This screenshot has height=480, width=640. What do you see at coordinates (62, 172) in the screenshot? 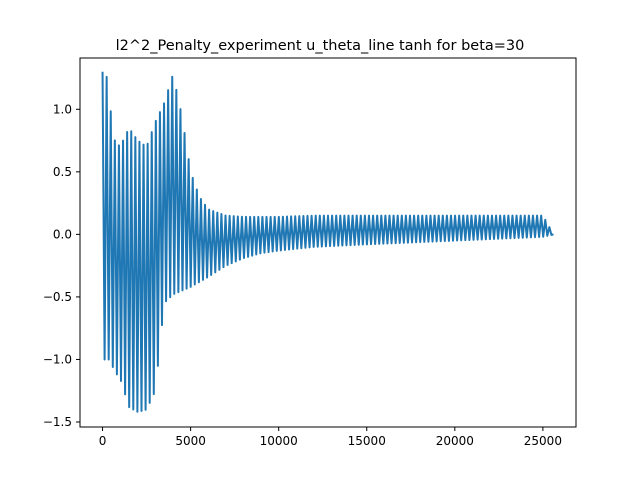
I see `y-tick-label: 0.5` at bounding box center [62, 172].